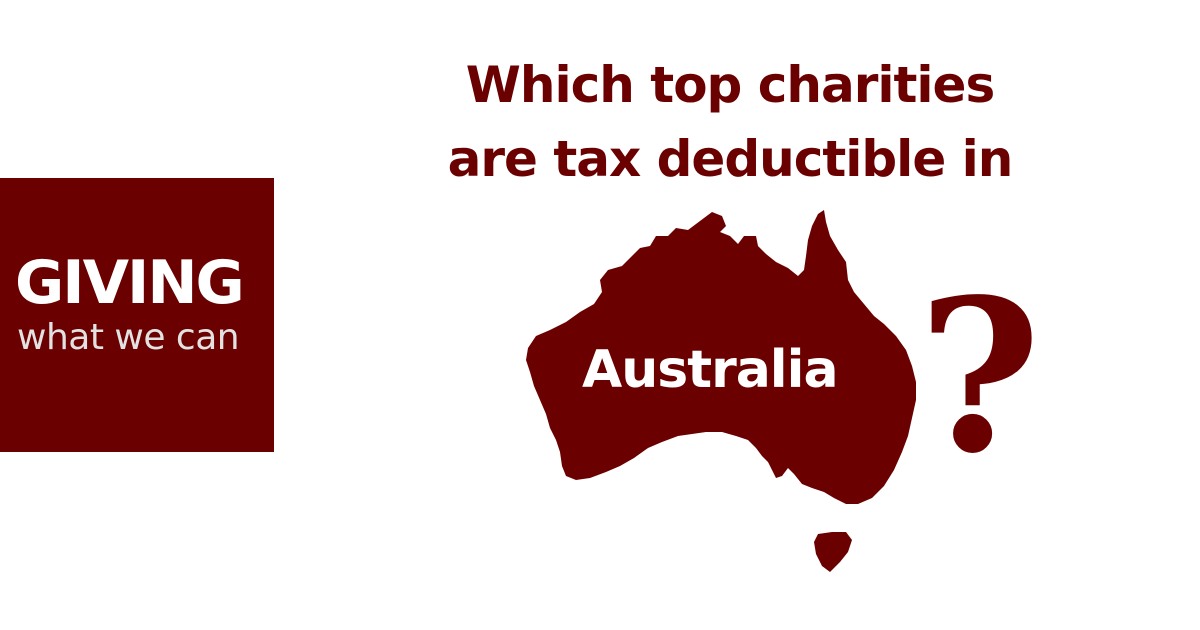 This screenshot has height=630, width=1200. What do you see at coordinates (128, 337) in the screenshot?
I see `logo-subtitle: what we can` at bounding box center [128, 337].